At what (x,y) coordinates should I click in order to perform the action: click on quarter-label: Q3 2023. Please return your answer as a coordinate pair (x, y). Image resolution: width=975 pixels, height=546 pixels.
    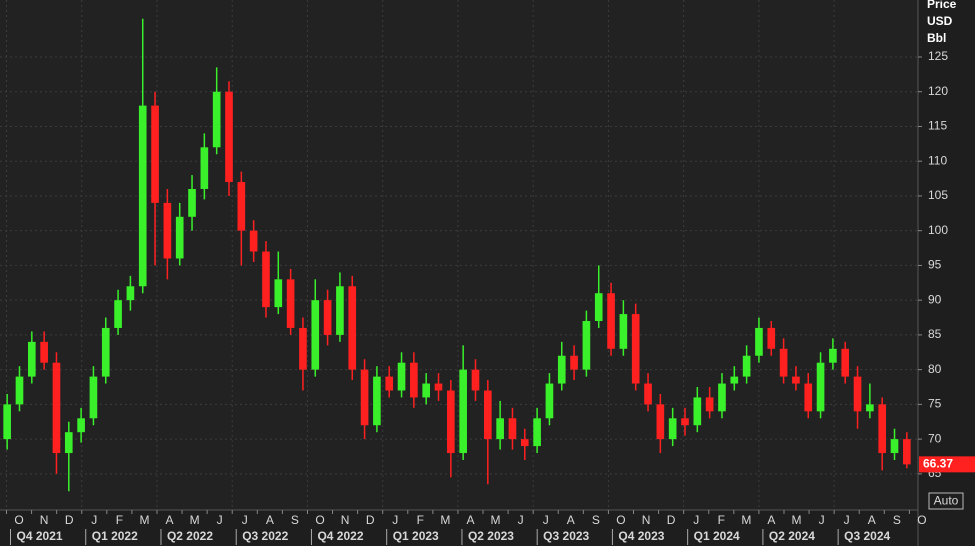
    Looking at the image, I should click on (566, 536).